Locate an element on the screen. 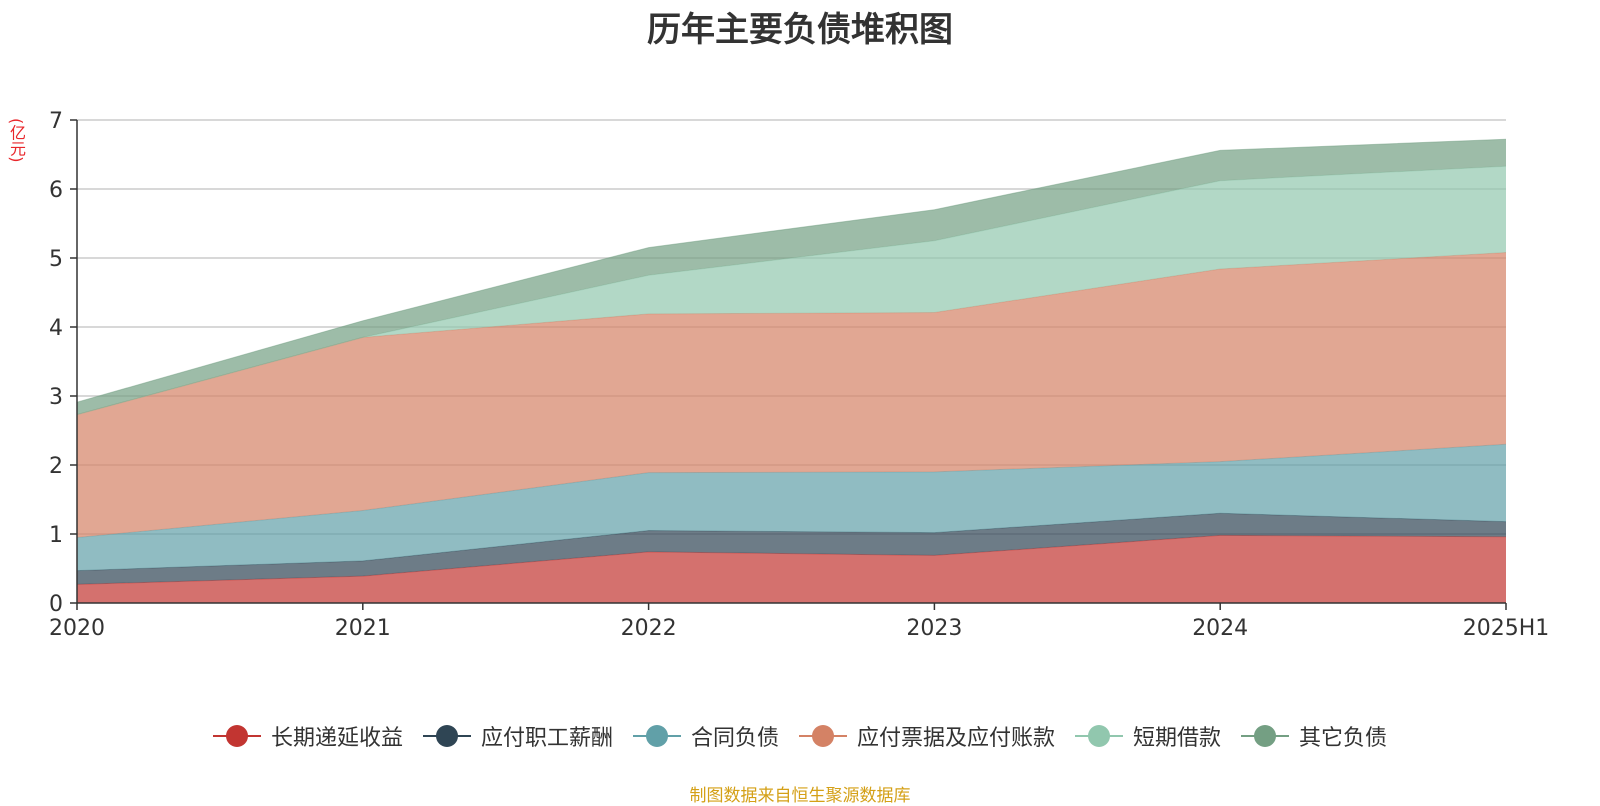 The height and width of the screenshot is (806, 1600). legend-label: 应付票据及应付账款 is located at coordinates (956, 738).